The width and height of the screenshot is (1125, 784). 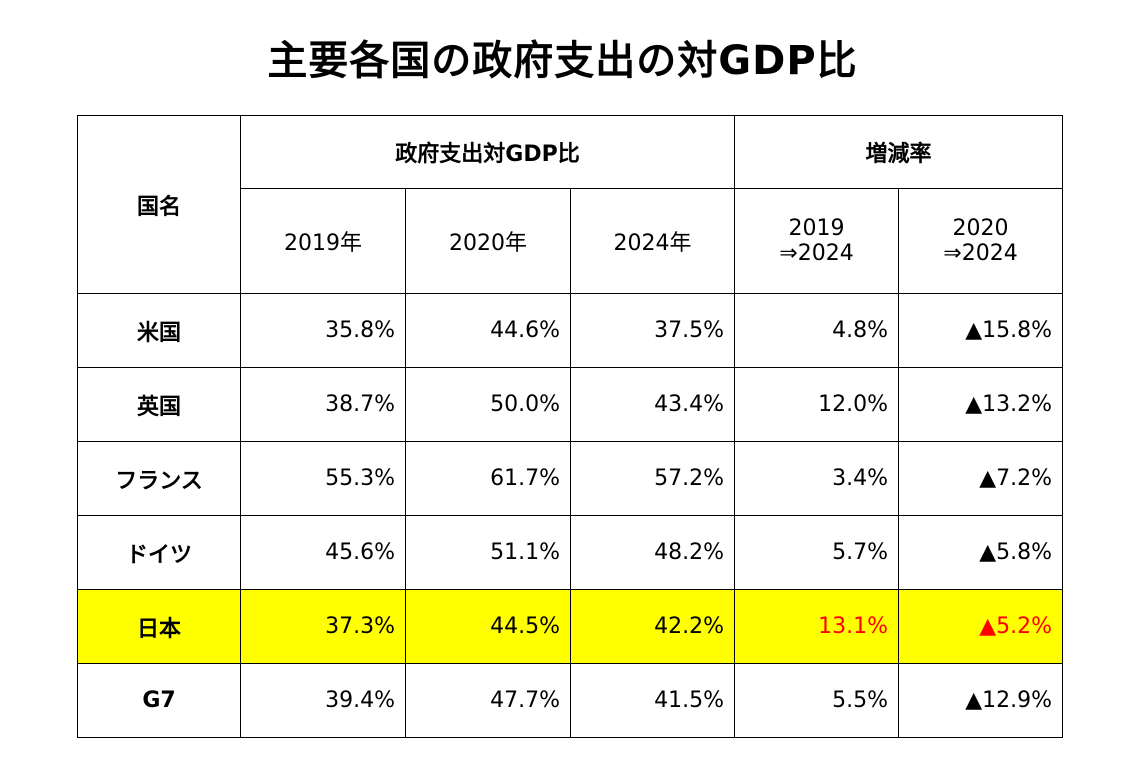 I want to click on value-cell: 13.1%, so click(x=816, y=626).